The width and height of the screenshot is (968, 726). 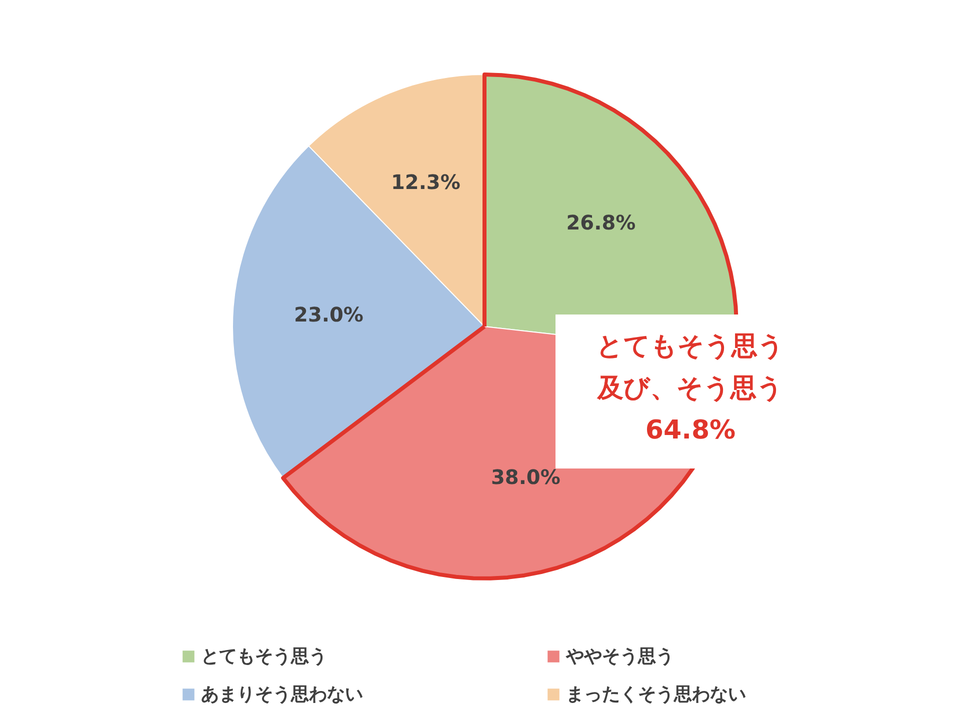 What do you see at coordinates (690, 347) in the screenshot?
I see `text: とてもそう思う` at bounding box center [690, 347].